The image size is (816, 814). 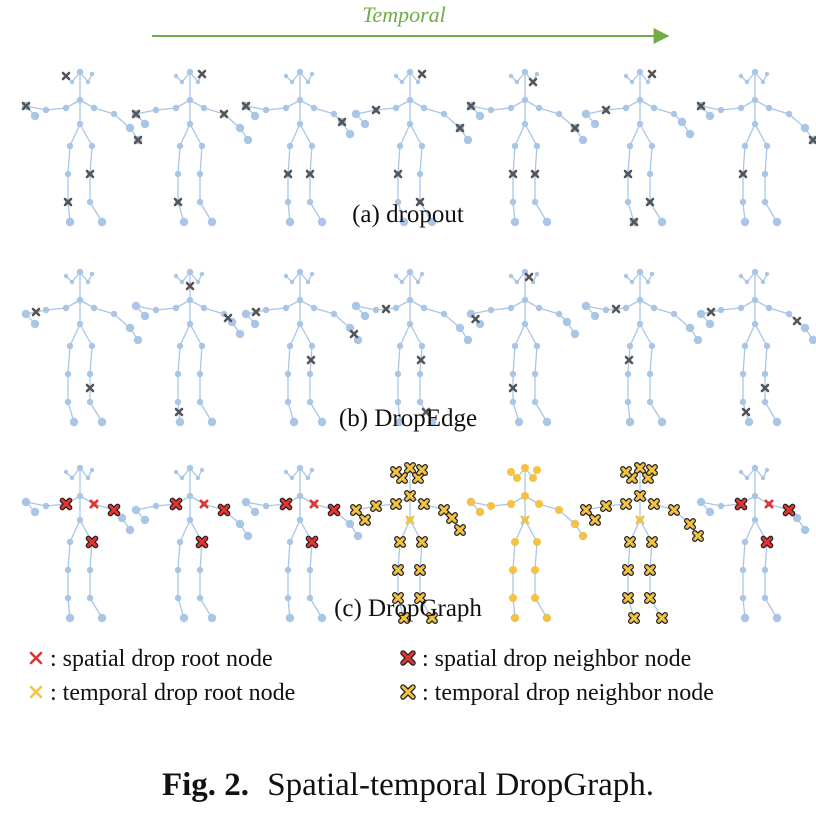 I want to click on caption-dropgraph: (c) DropGraph, so click(x=408, y=608).